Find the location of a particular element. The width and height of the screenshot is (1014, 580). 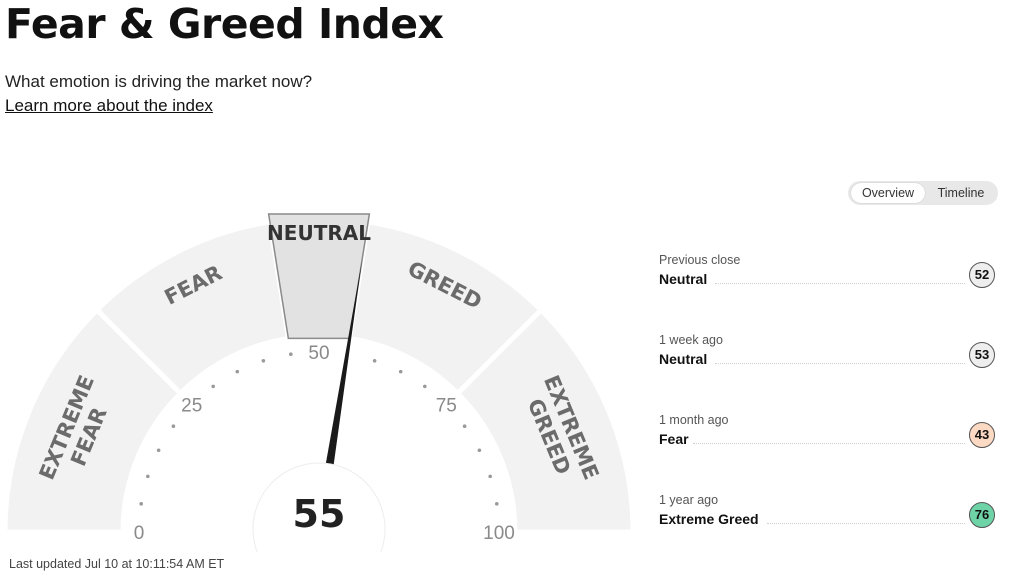

gauge-needle is located at coordinates (341, 376).